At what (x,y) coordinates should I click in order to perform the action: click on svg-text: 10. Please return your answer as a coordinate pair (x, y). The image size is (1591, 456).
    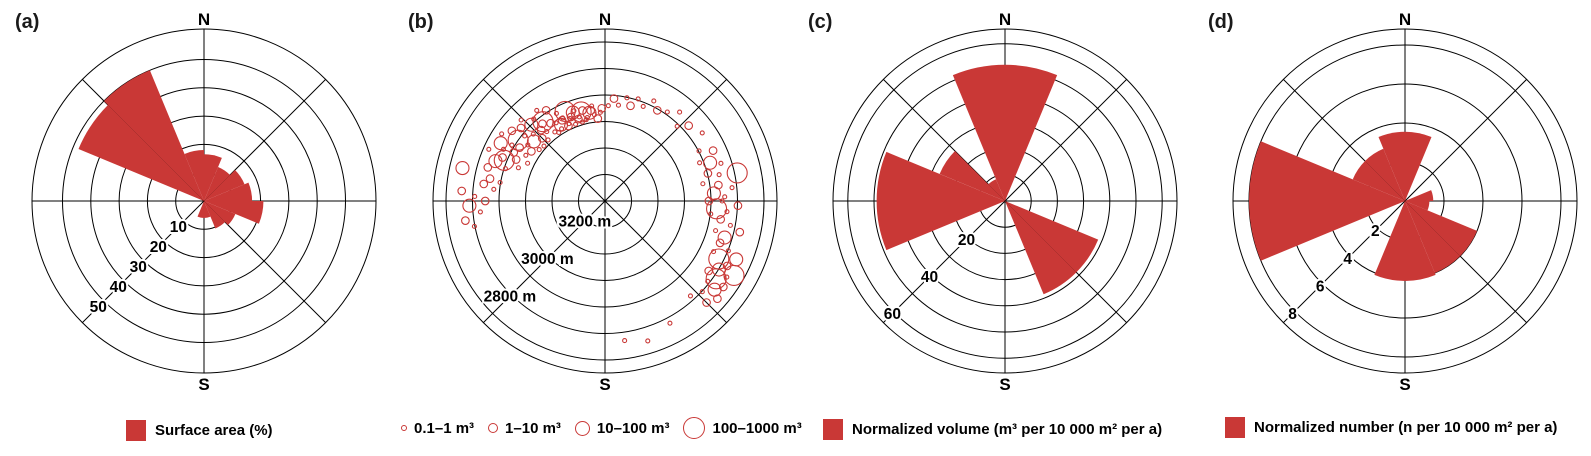
    Looking at the image, I should click on (178, 227).